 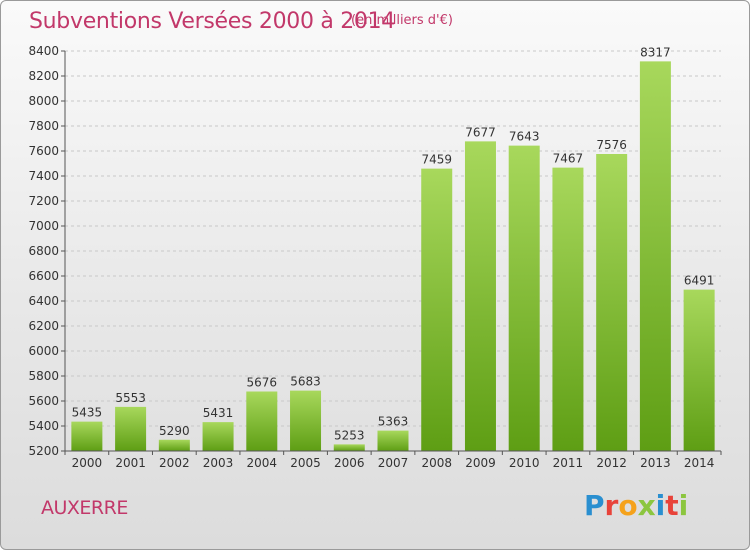 What do you see at coordinates (262, 383) in the screenshot?
I see `data-label: 5676` at bounding box center [262, 383].